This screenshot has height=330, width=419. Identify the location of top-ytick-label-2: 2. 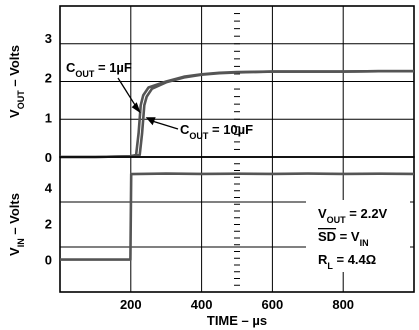
(48, 78).